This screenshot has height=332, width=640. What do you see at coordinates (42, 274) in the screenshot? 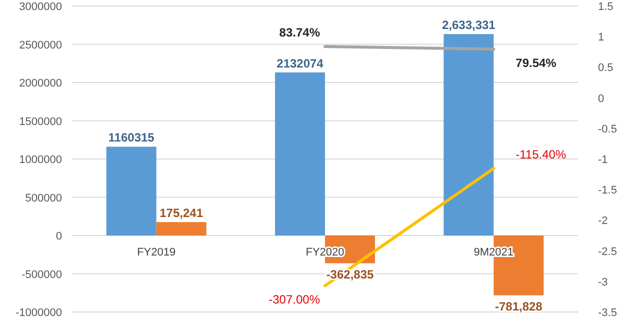
I see `y-tick-label: -500000` at bounding box center [42, 274].